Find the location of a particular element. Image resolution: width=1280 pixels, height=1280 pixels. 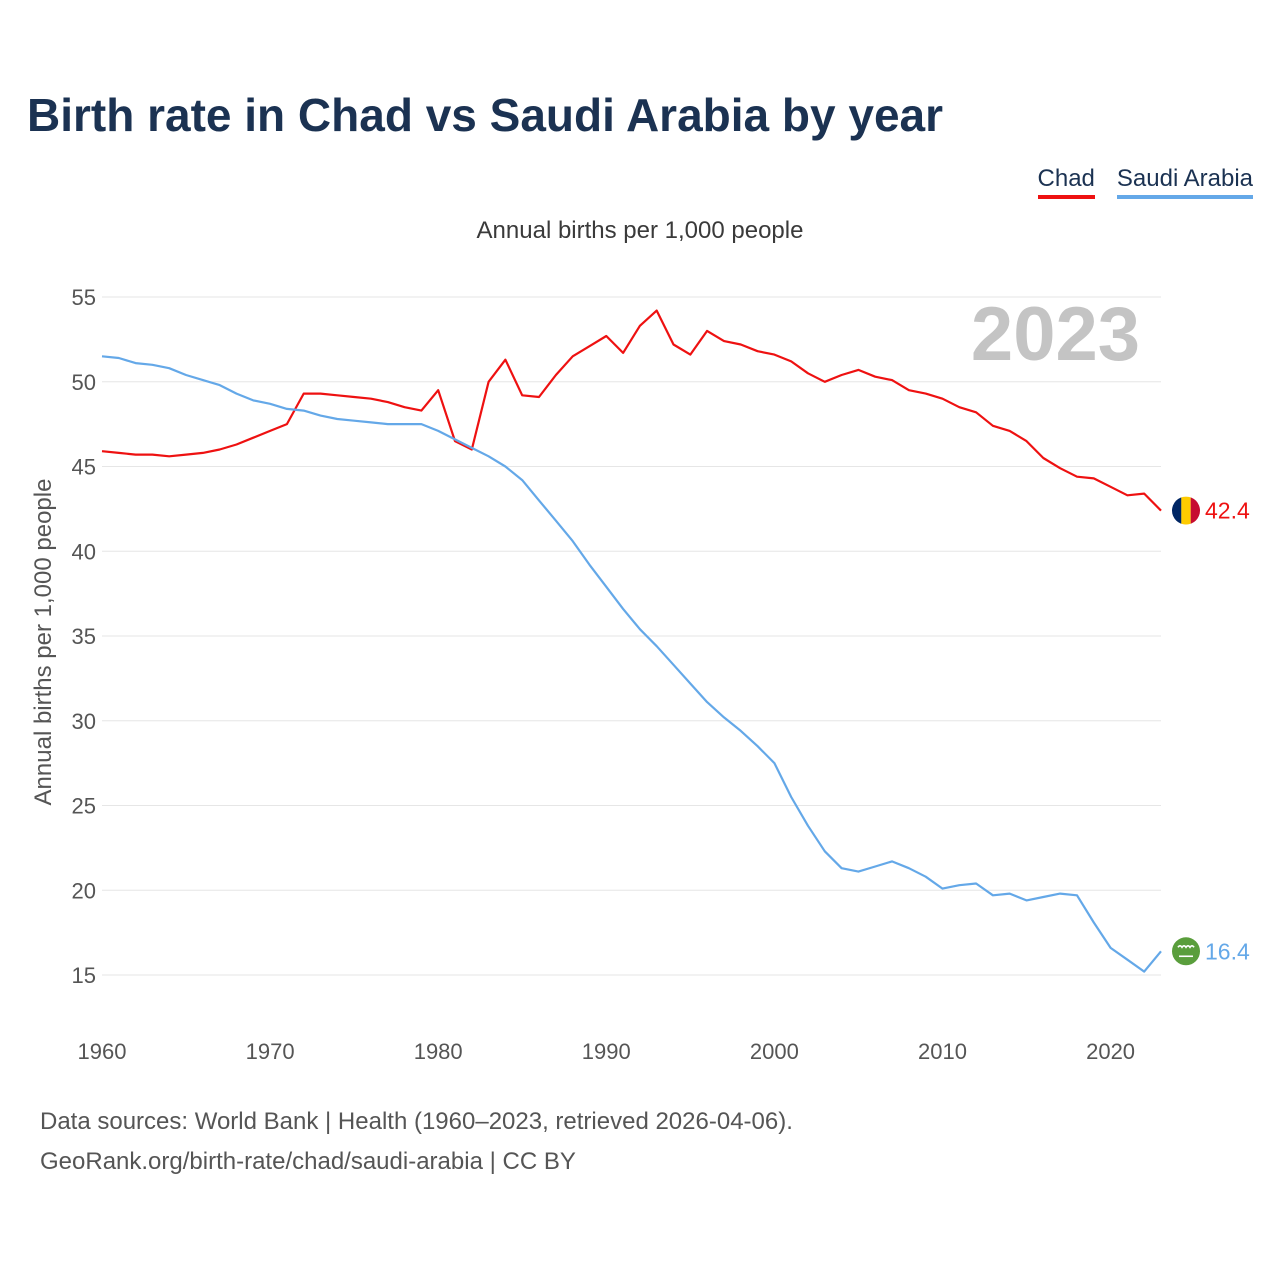

y-axis-ticks: 15 20 25 30 35 40 45 50 55 is located at coordinates (84, 636).